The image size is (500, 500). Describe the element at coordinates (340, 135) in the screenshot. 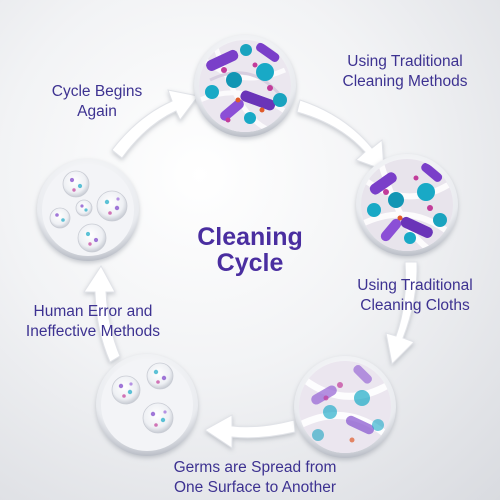

I see `arrow-step1-to-step2` at that location.